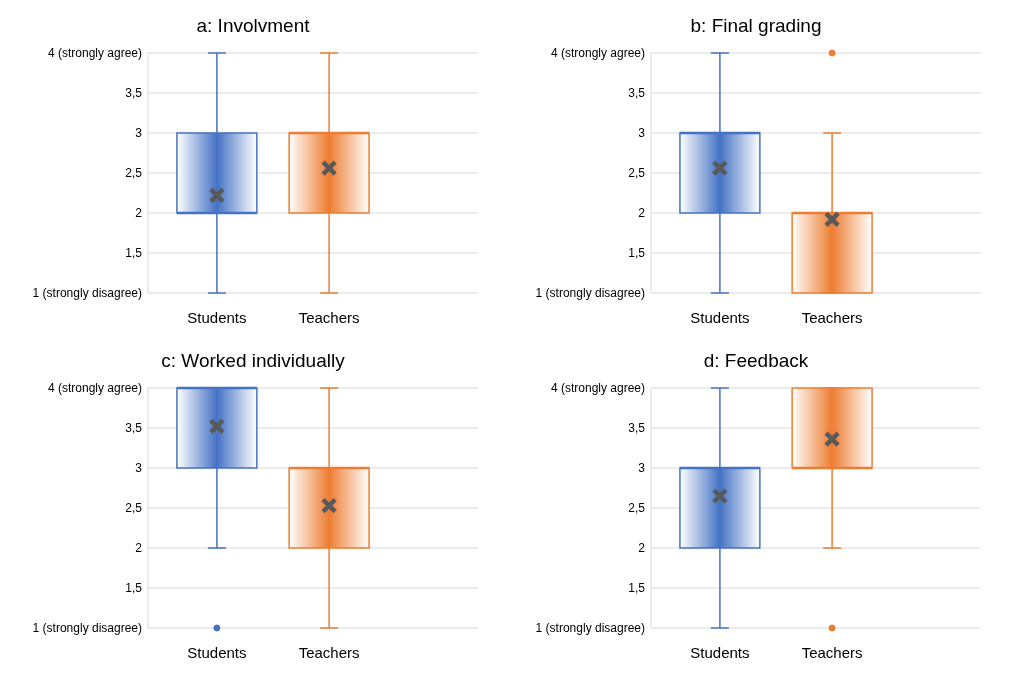 This screenshot has height=687, width=1019. I want to click on chart-title: d: Feedback, so click(756, 360).